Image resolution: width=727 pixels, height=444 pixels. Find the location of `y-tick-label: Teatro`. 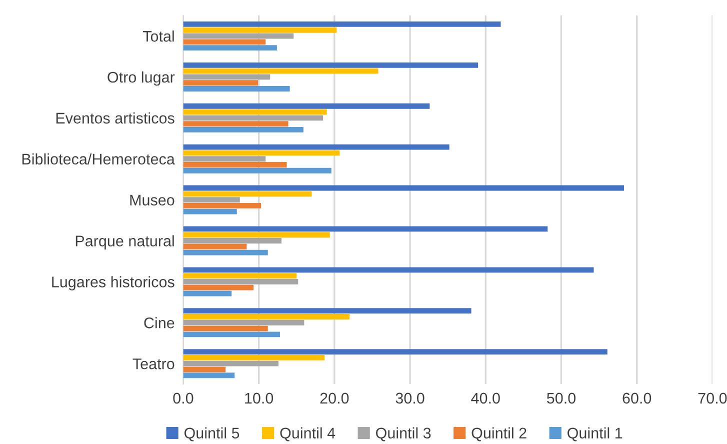

y-tick-label: Teatro is located at coordinates (153, 364).